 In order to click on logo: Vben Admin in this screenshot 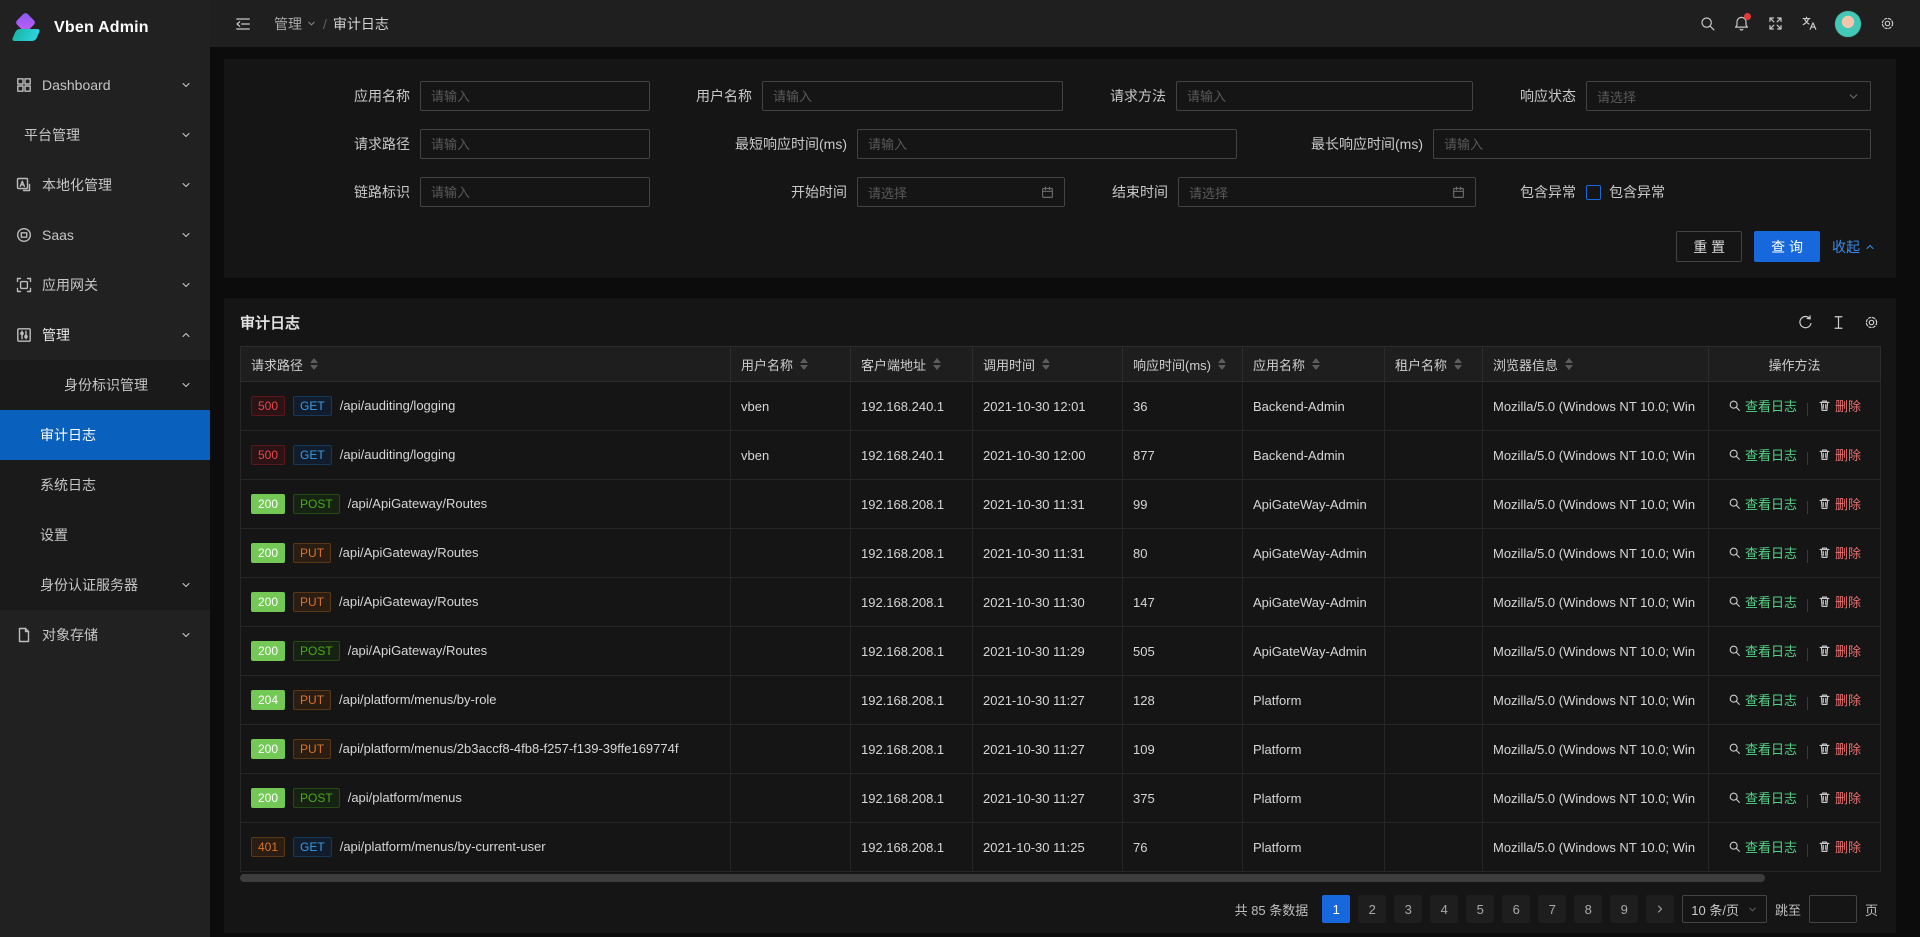, I will do `click(105, 28)`.